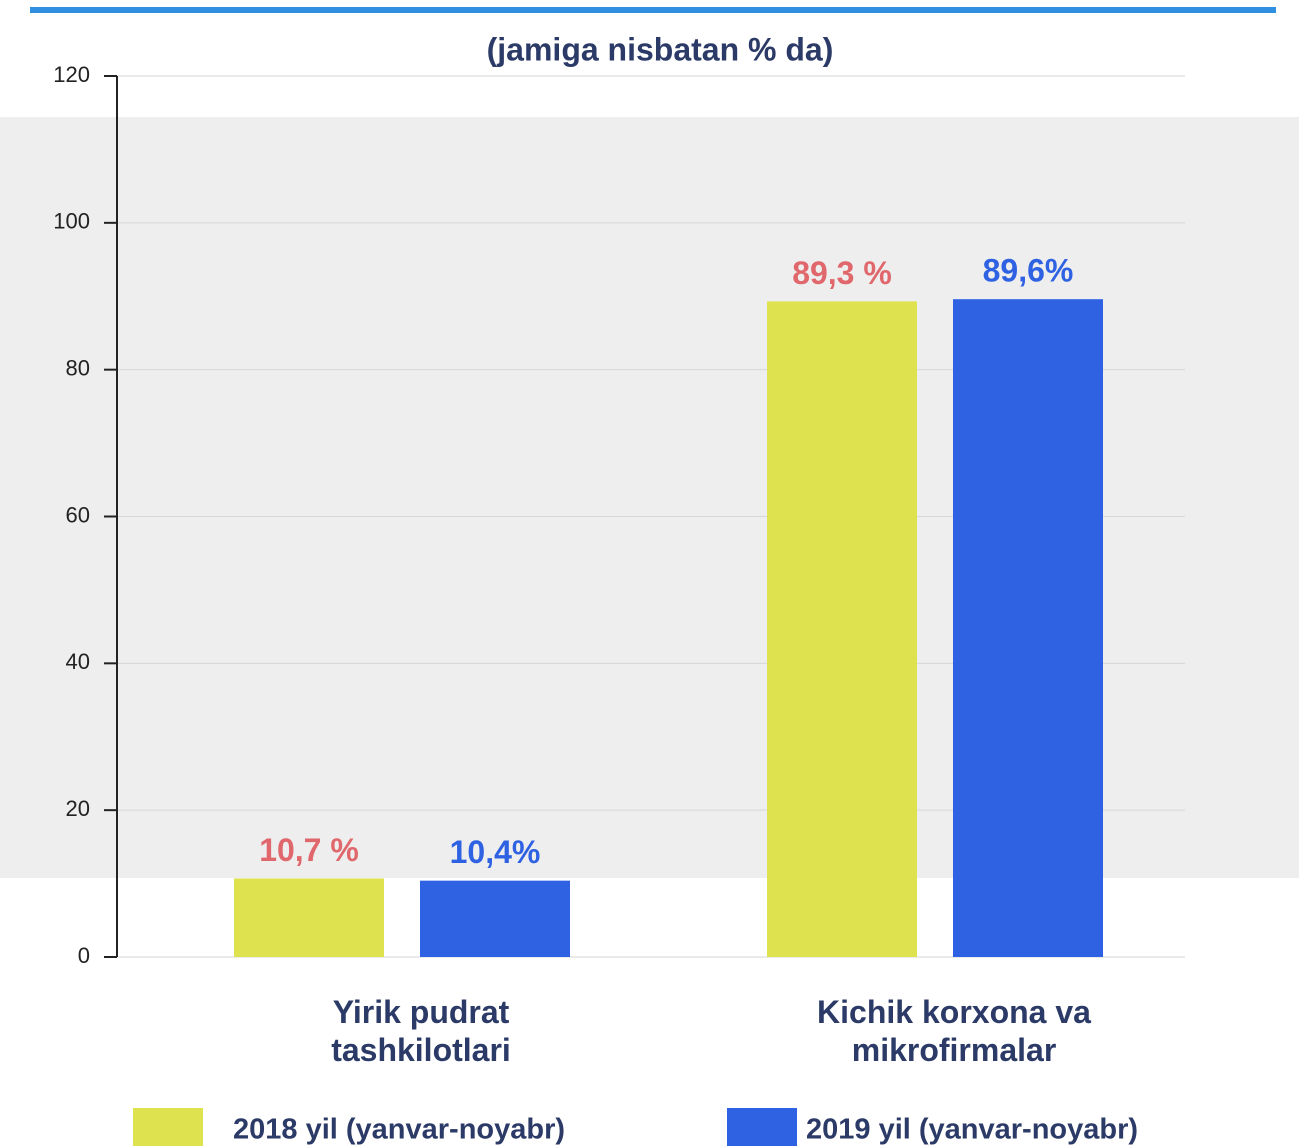 This screenshot has width=1299, height=1146. Describe the element at coordinates (78, 808) in the screenshot. I see `y-tick-label: 20` at that location.